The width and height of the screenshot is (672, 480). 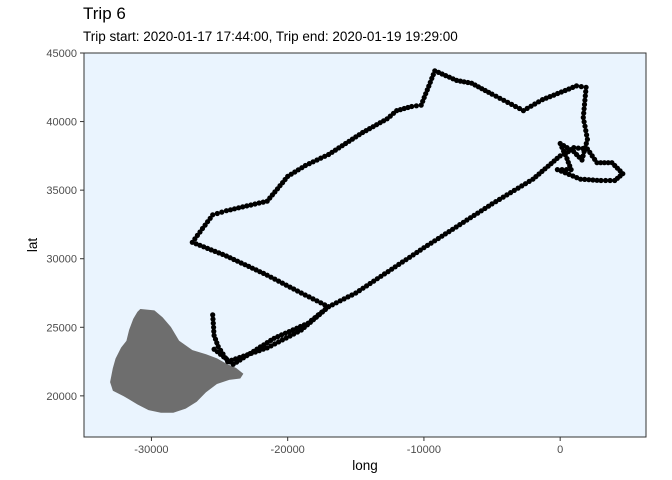 What do you see at coordinates (61, 328) in the screenshot?
I see `y-tick-label-1: 25000` at bounding box center [61, 328].